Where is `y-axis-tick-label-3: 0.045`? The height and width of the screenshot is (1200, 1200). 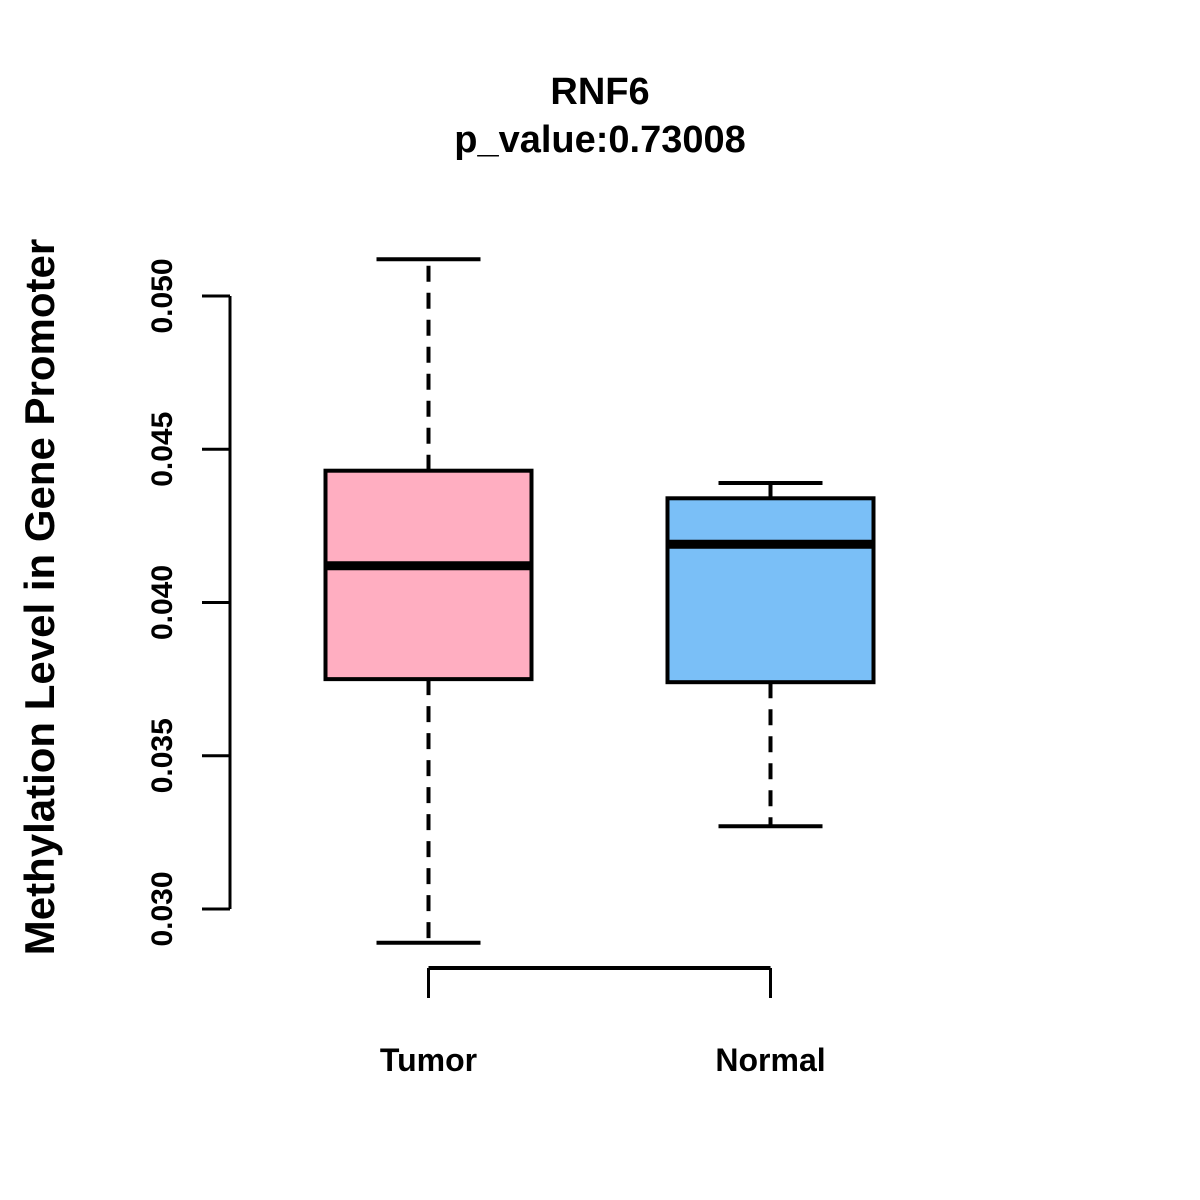
y-axis-tick-label-3: 0.045 is located at coordinates (162, 449).